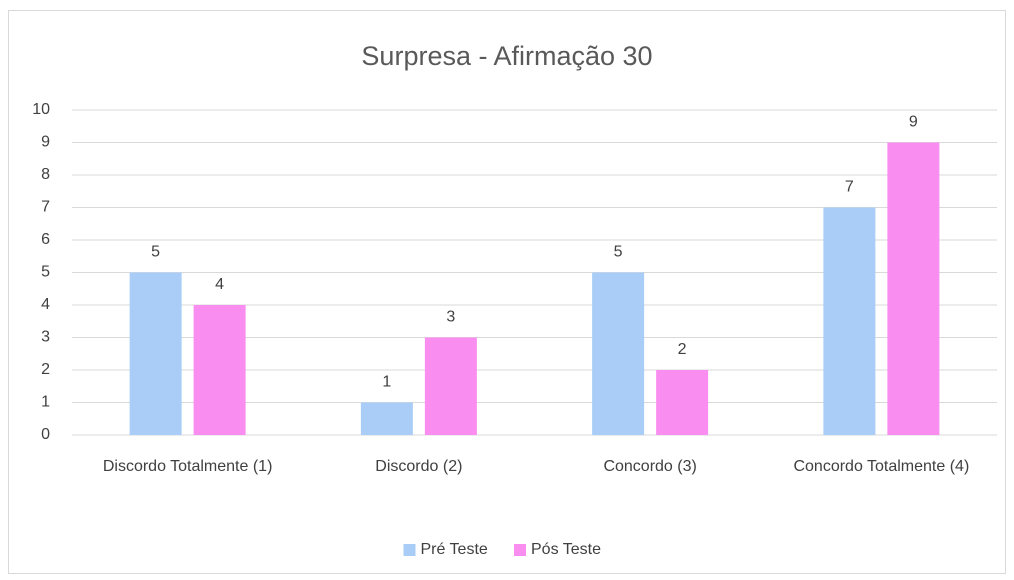 The image size is (1014, 580). I want to click on data-label: 4, so click(219, 284).